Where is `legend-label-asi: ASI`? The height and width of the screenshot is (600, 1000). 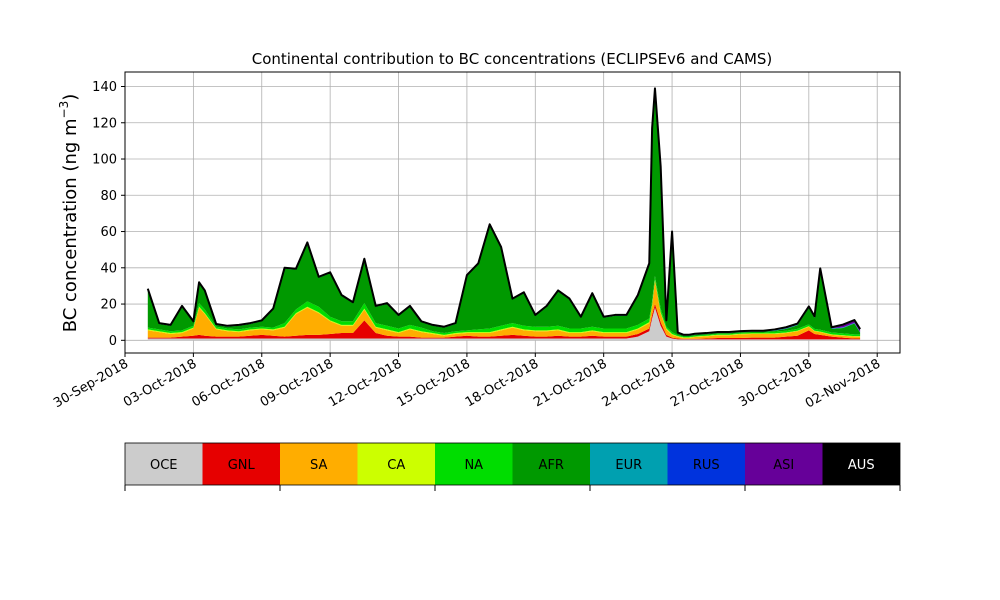
legend-label-asi: ASI is located at coordinates (783, 465).